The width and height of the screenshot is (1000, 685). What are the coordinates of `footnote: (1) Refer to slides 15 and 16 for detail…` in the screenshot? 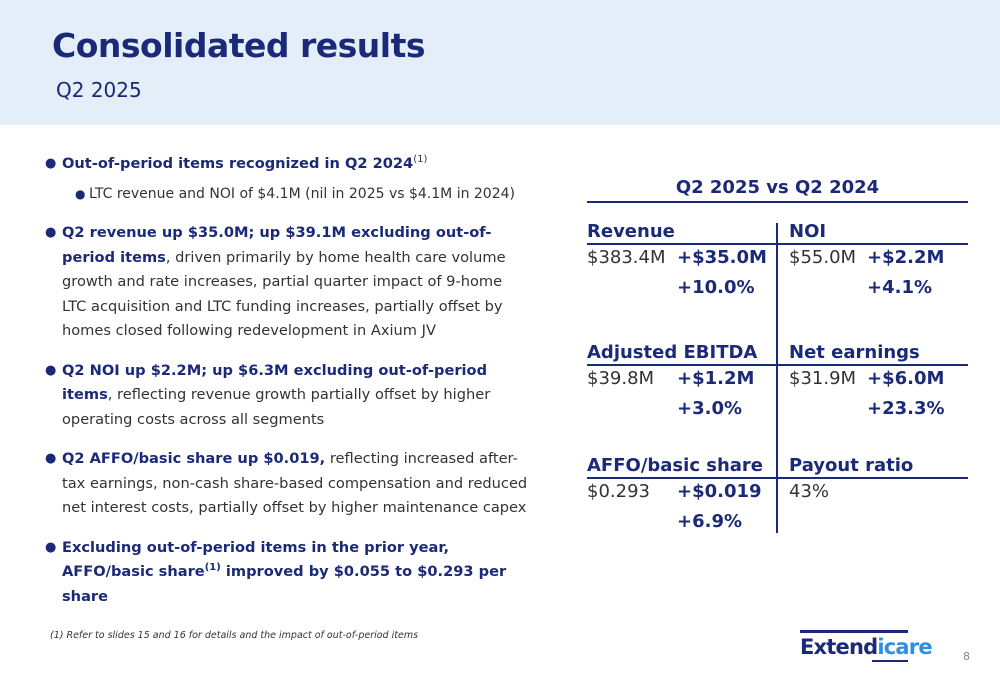 It's located at (234, 635).